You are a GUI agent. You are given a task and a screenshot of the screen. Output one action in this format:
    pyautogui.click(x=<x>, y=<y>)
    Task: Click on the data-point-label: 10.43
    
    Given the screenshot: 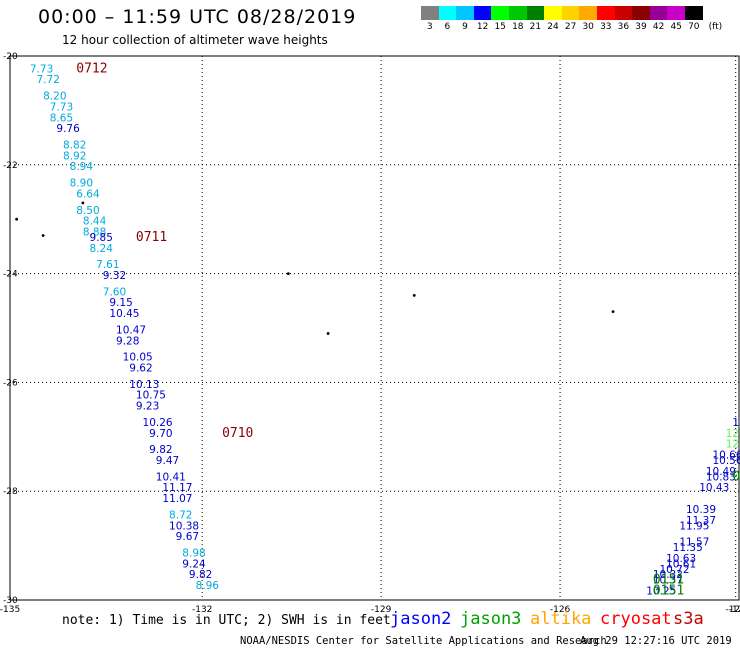 What is the action you would take?
    pyautogui.click(x=714, y=488)
    